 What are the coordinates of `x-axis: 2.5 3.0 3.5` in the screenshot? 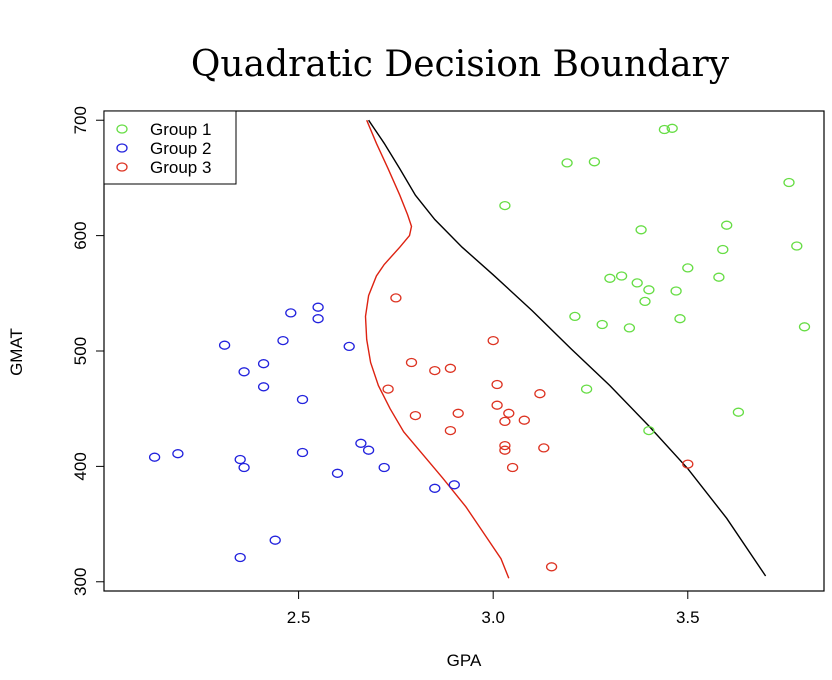 It's located at (493, 608).